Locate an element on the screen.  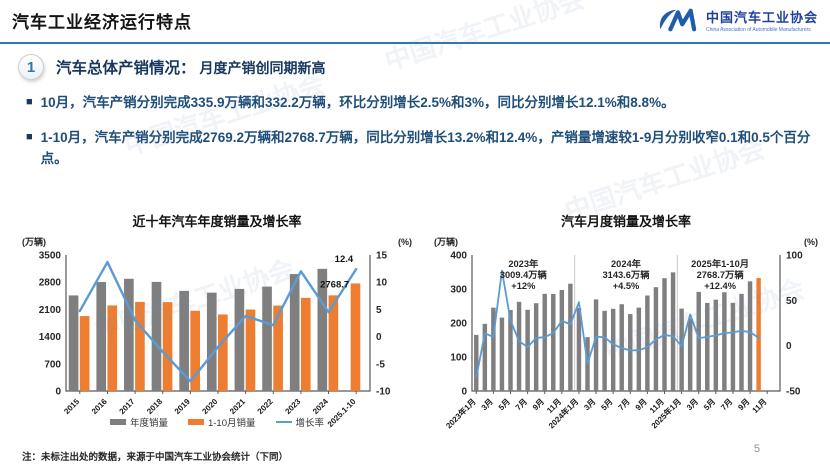
section-number-badge: 1 is located at coordinates (31, 67).